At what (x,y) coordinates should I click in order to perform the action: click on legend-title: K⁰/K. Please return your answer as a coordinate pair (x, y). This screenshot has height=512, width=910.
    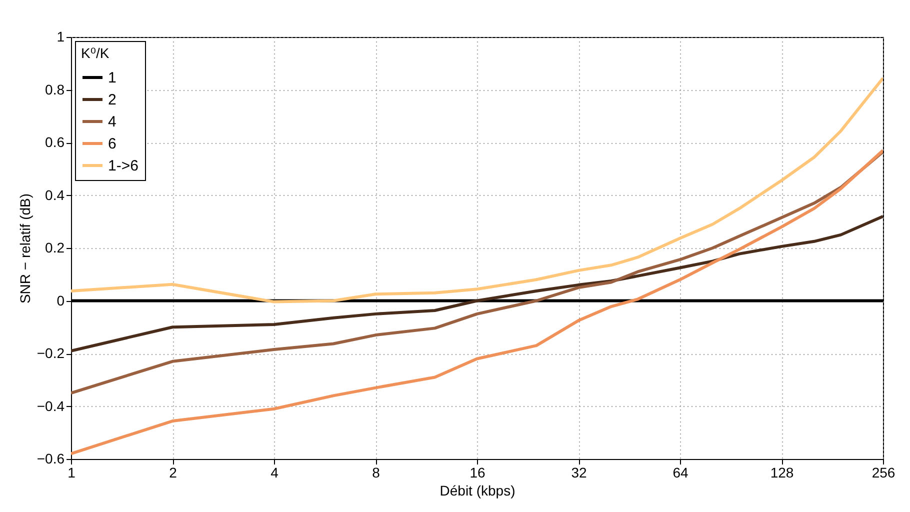
    Looking at the image, I should click on (95, 53).